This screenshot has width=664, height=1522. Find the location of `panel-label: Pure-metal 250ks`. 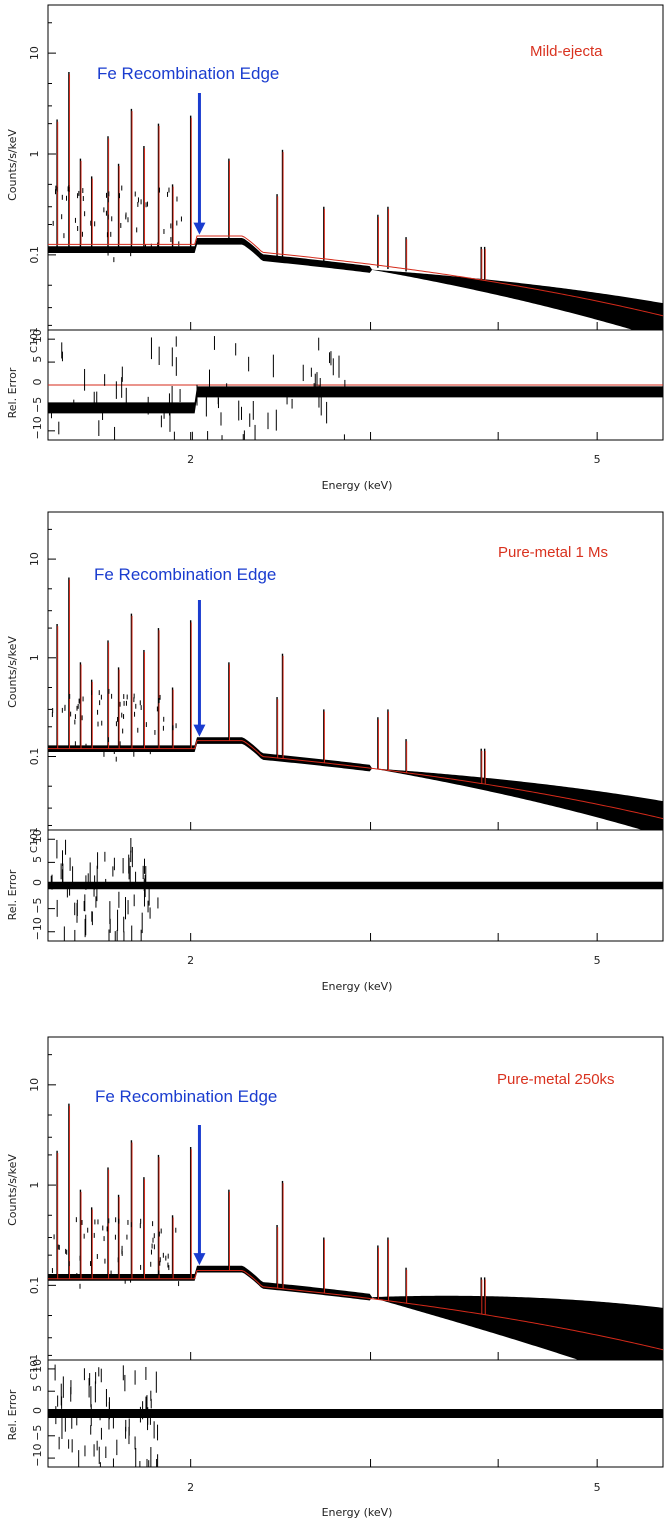

panel-label: Pure-metal 250ks is located at coordinates (556, 1079).